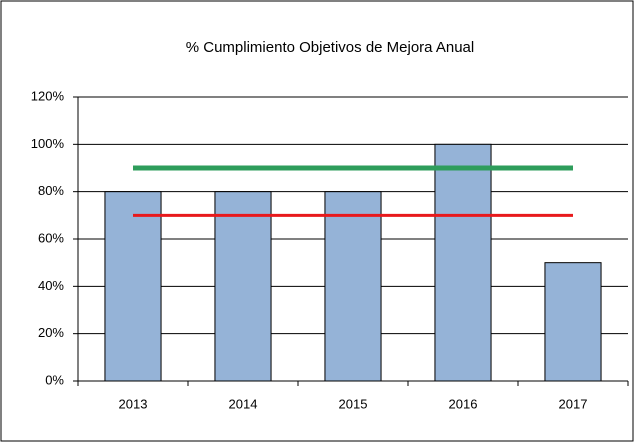 This screenshot has width=635, height=443. Describe the element at coordinates (243, 403) in the screenshot. I see `x-tick-label: 2014` at that location.